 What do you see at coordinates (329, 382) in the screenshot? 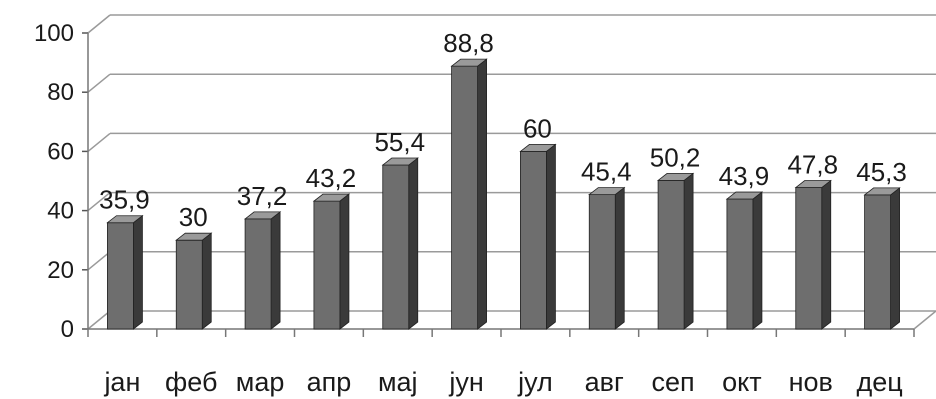
I see `x-tick-label: апр` at bounding box center [329, 382].